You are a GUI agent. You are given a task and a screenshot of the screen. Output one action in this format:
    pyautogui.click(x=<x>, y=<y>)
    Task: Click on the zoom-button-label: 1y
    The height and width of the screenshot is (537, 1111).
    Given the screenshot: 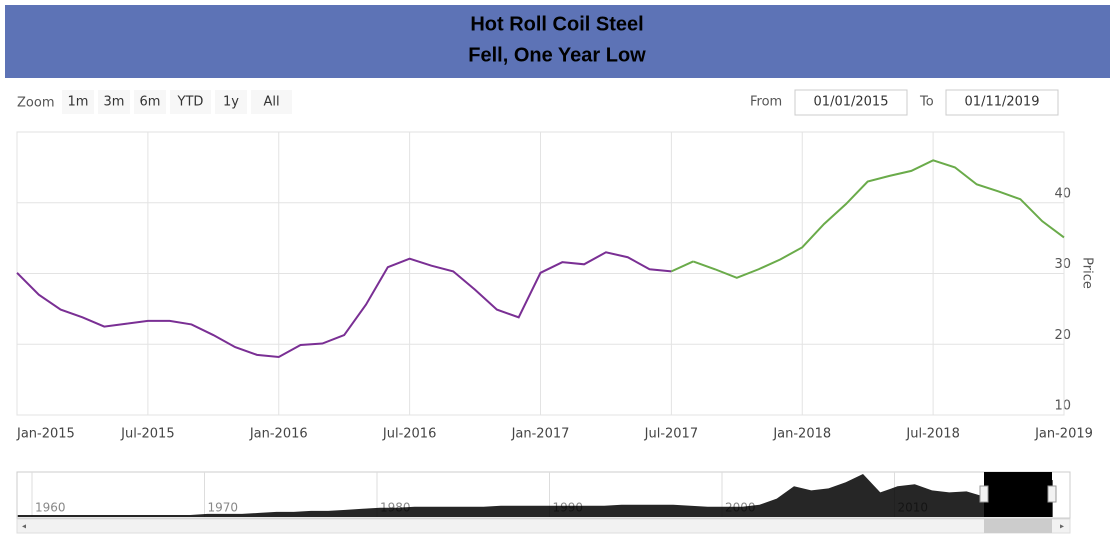 What is the action you would take?
    pyautogui.click(x=231, y=102)
    